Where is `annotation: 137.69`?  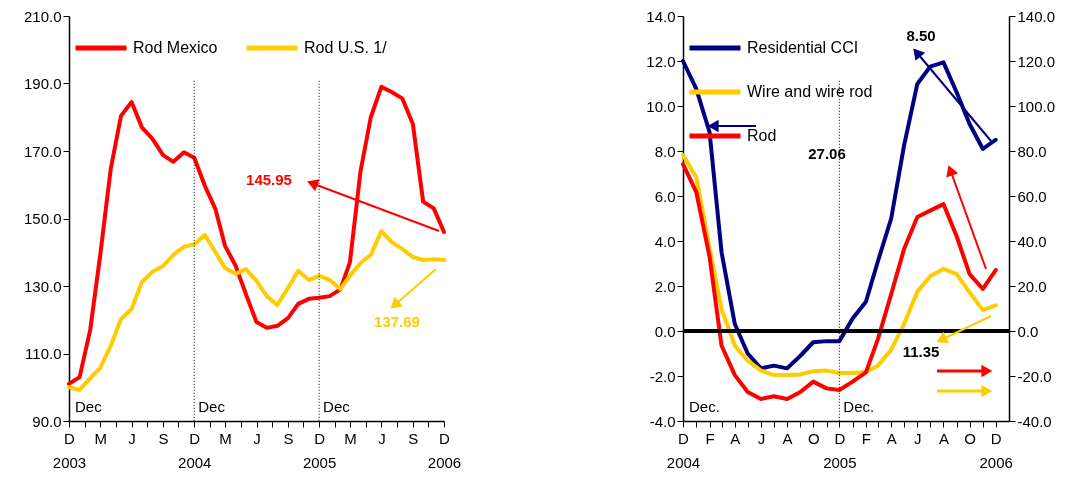
annotation: 137.69 is located at coordinates (397, 321).